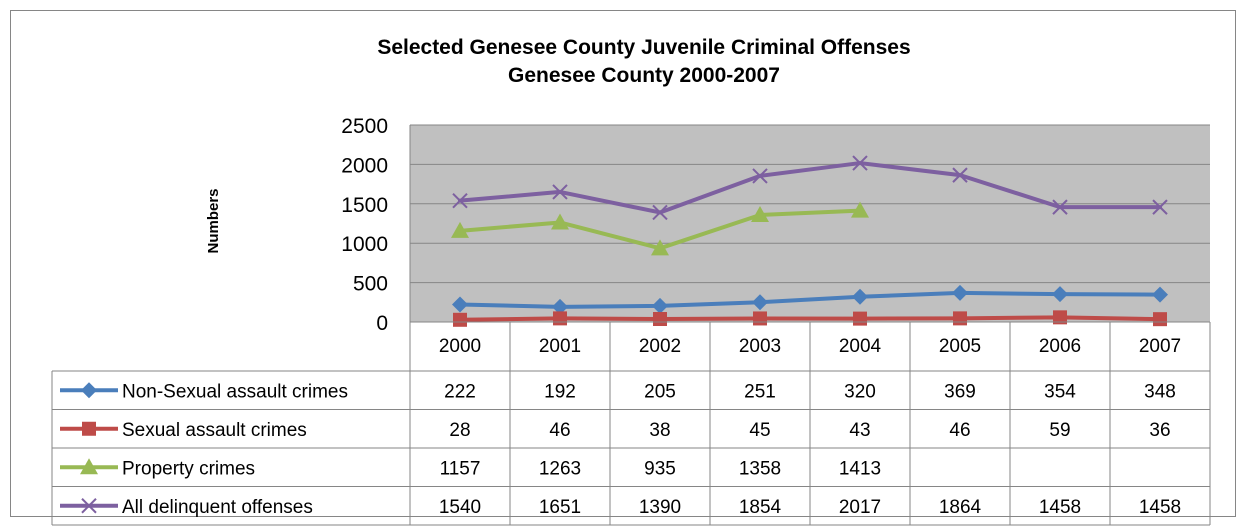 This screenshot has width=1246, height=527. Describe the element at coordinates (460, 391) in the screenshot. I see `table-value: 222` at that location.